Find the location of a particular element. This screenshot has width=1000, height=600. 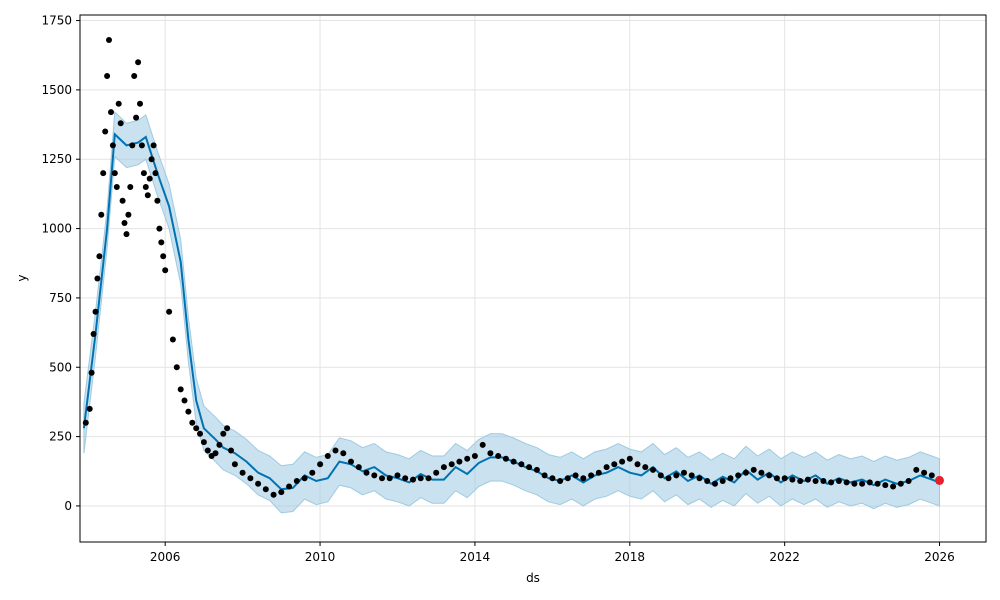

y-tick-label: 1250 is located at coordinates (56, 159).